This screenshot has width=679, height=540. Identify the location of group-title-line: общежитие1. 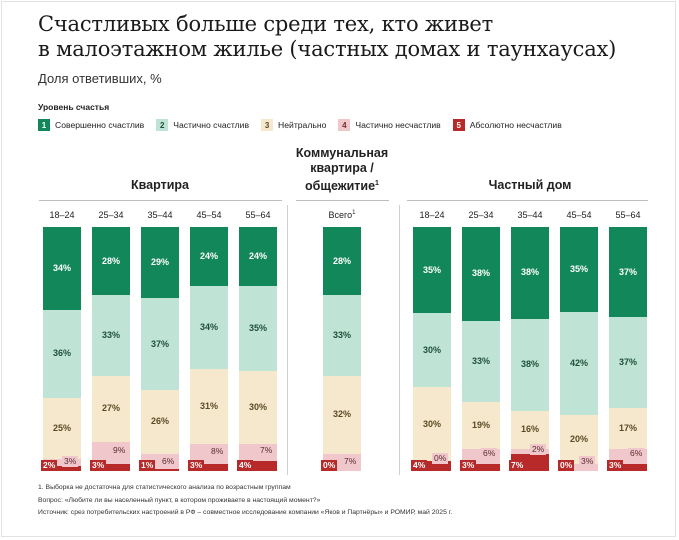
(342, 186).